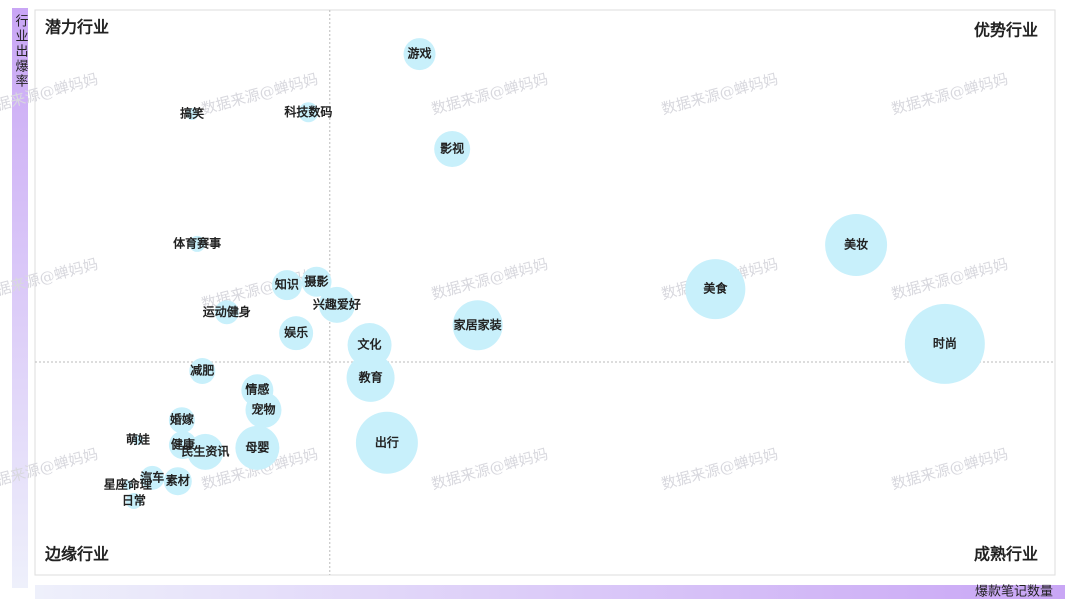 The height and width of the screenshot is (613, 1080). I want to click on bubble-label: 汽车, so click(152, 476).